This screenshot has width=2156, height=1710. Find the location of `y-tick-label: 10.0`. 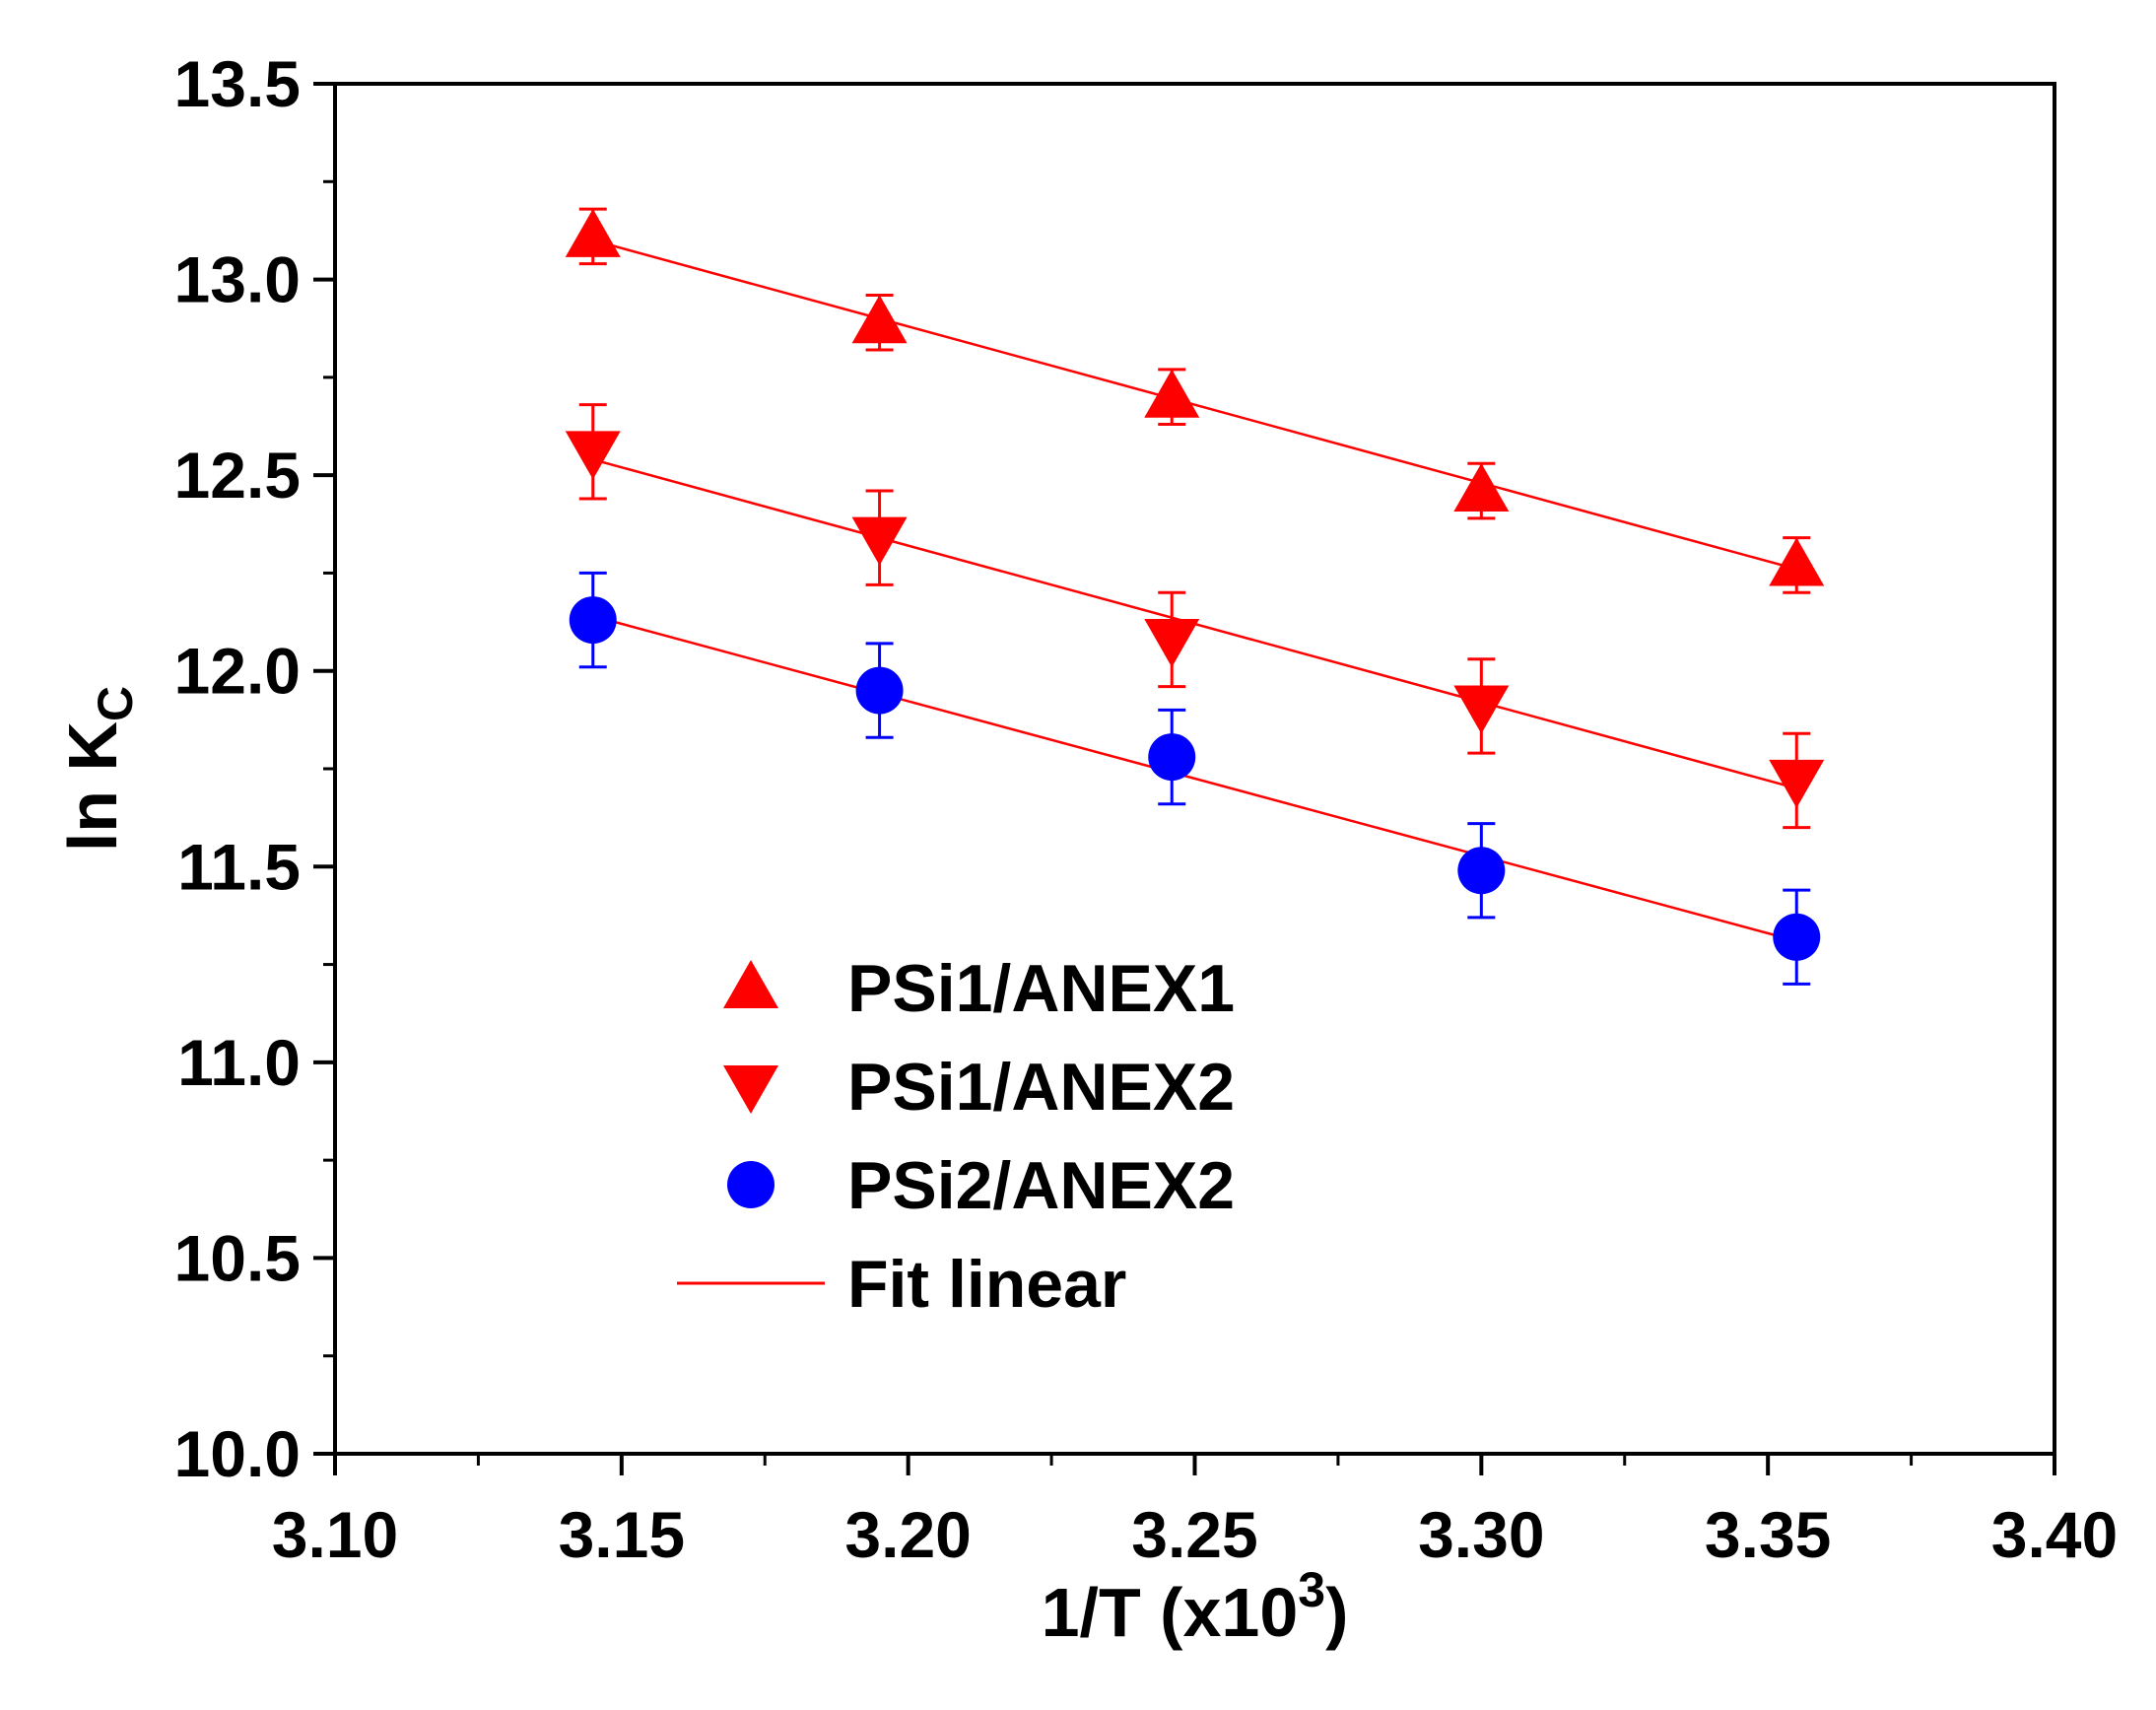

y-tick-label: 10.0 is located at coordinates (238, 1453).